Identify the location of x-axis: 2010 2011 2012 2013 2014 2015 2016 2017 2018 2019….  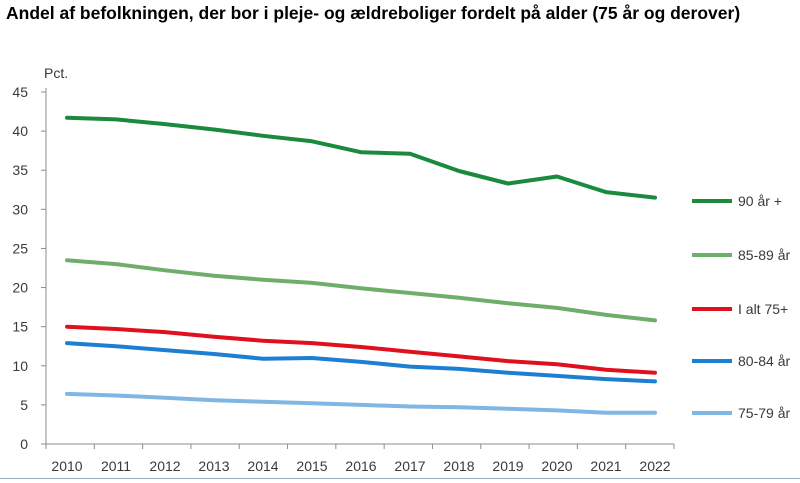
(360, 458).